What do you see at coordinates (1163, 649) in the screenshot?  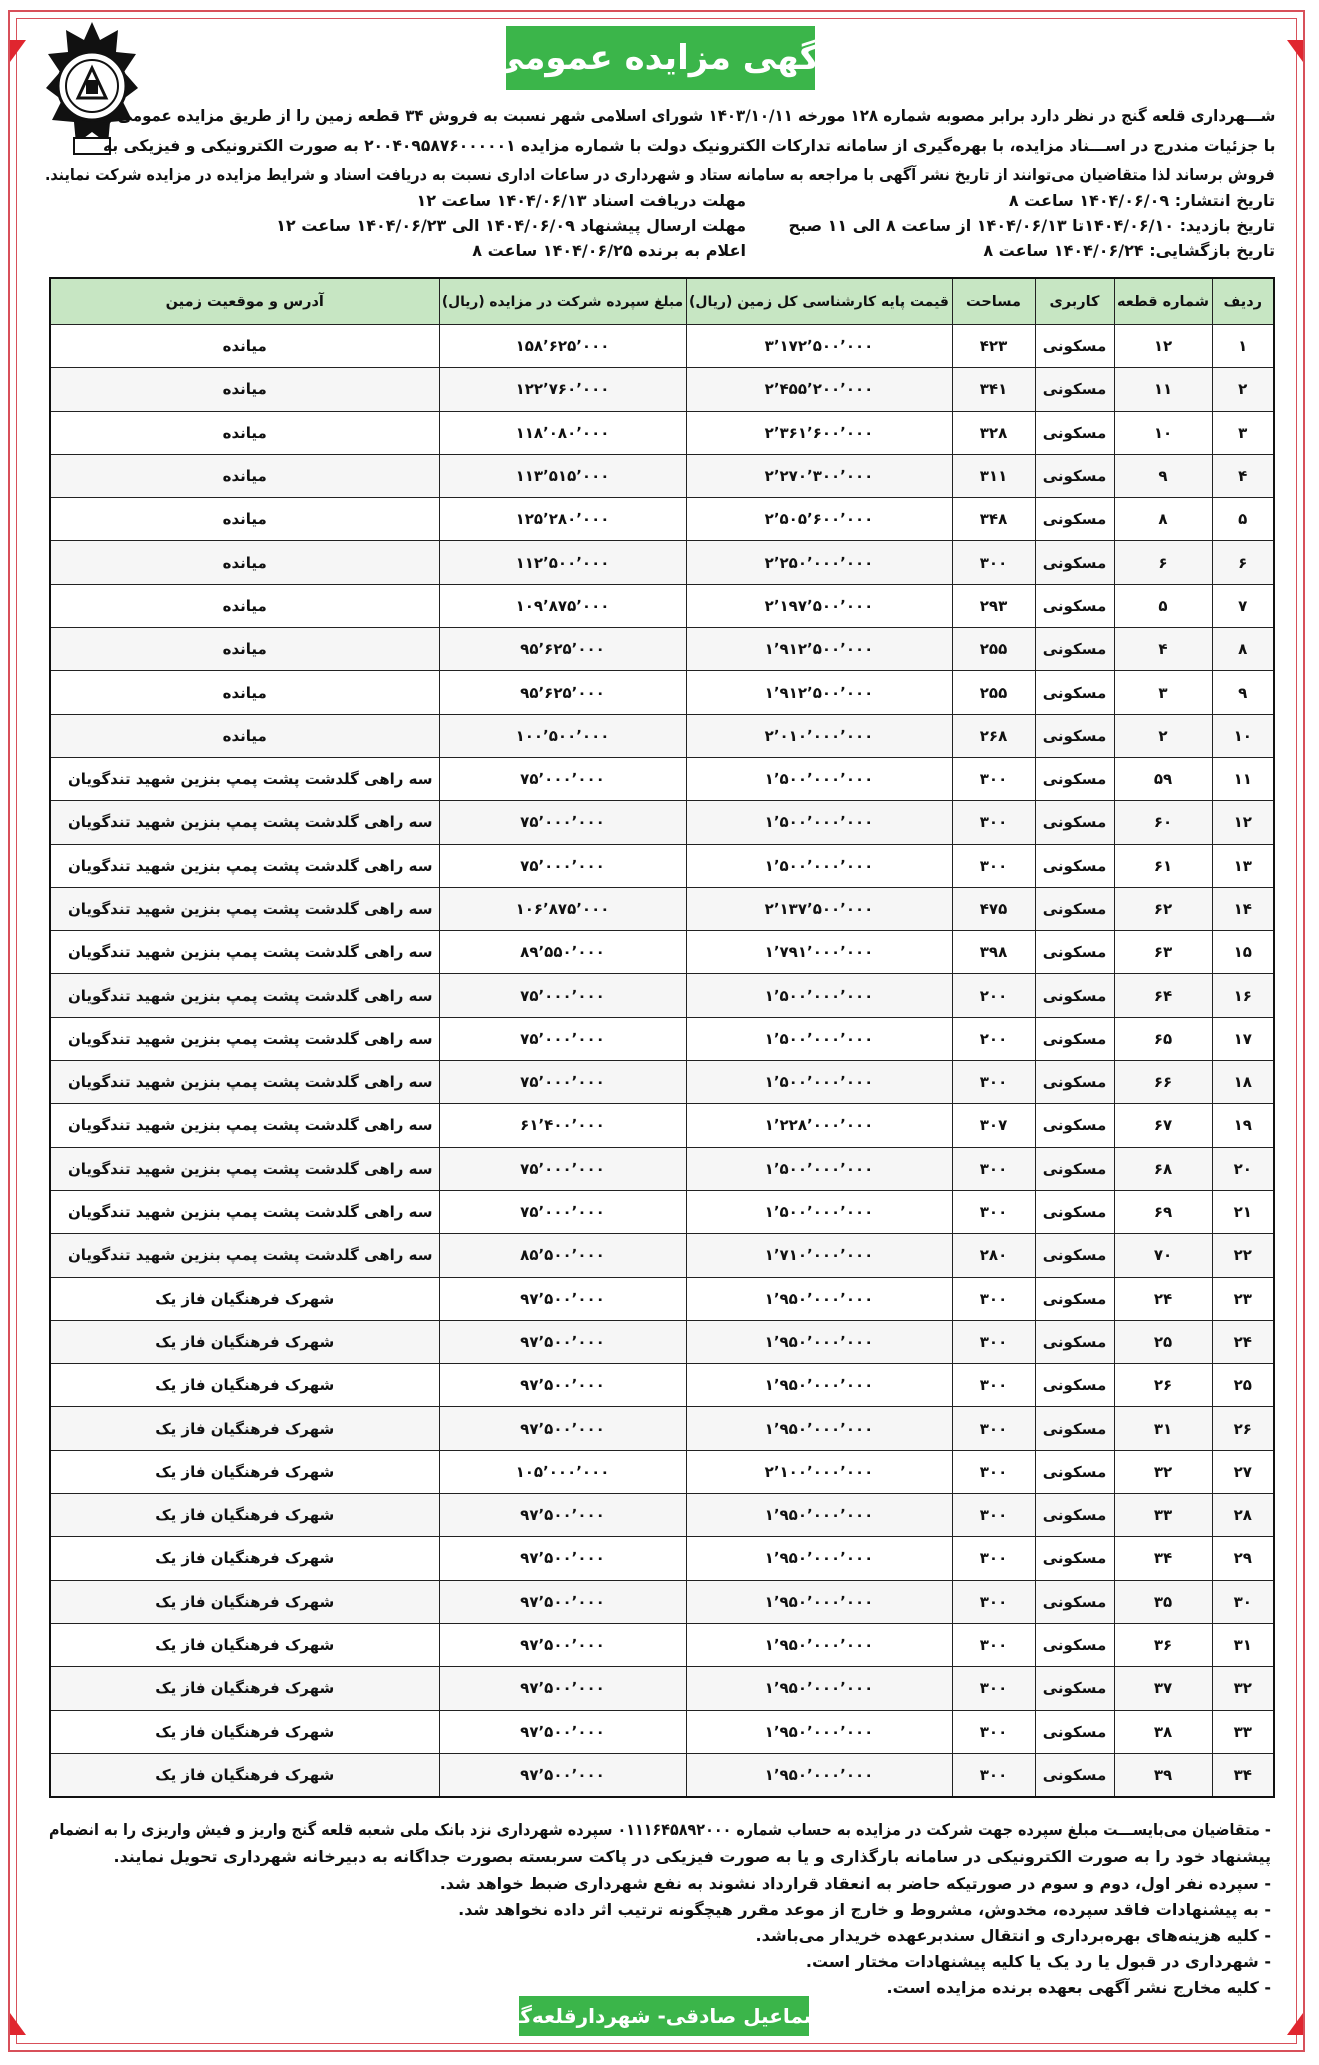 I see `cell-lot-number: ۴` at bounding box center [1163, 649].